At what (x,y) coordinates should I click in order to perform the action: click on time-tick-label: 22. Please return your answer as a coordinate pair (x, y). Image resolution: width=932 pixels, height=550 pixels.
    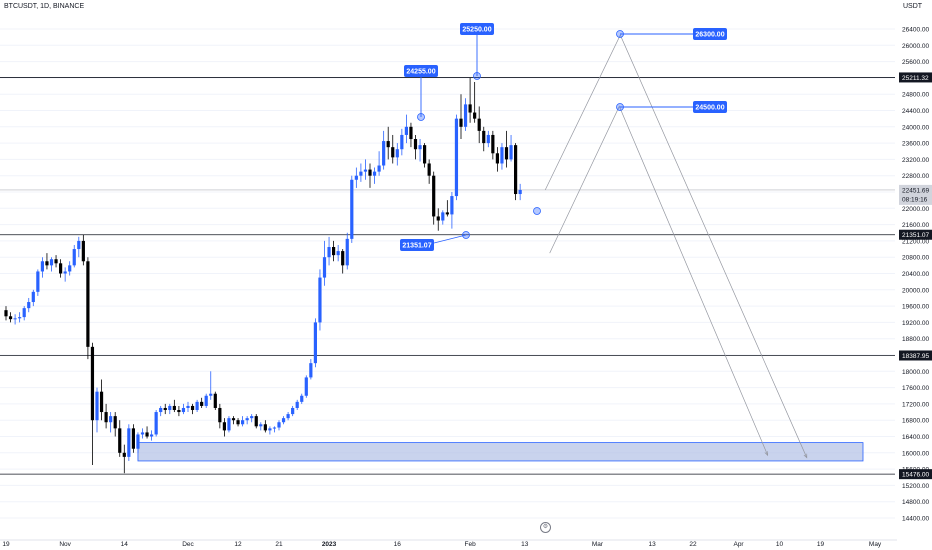
    Looking at the image, I should click on (693, 544).